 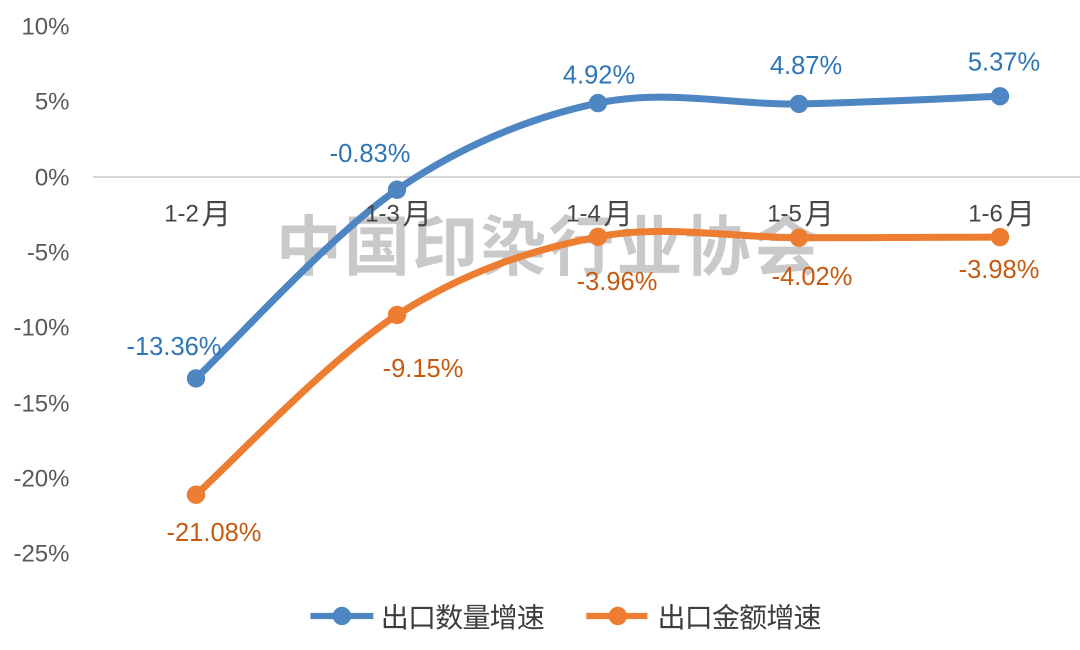 I want to click on svg-text: -21.08%, so click(x=214, y=533).